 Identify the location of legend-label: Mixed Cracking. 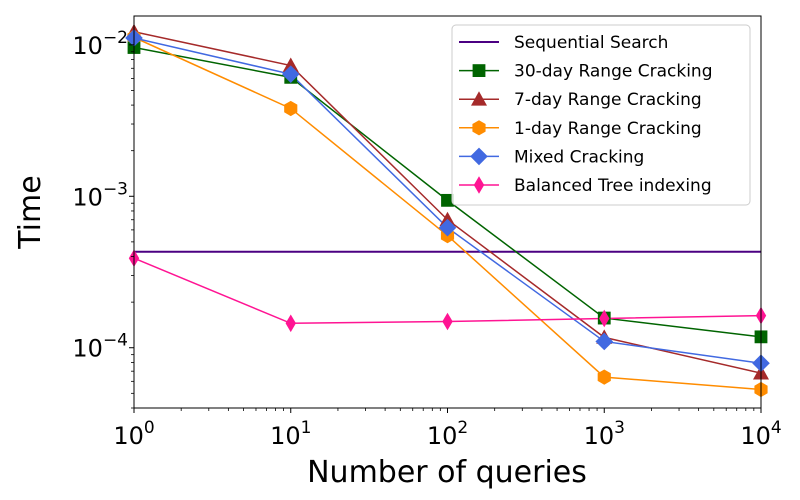
(579, 157).